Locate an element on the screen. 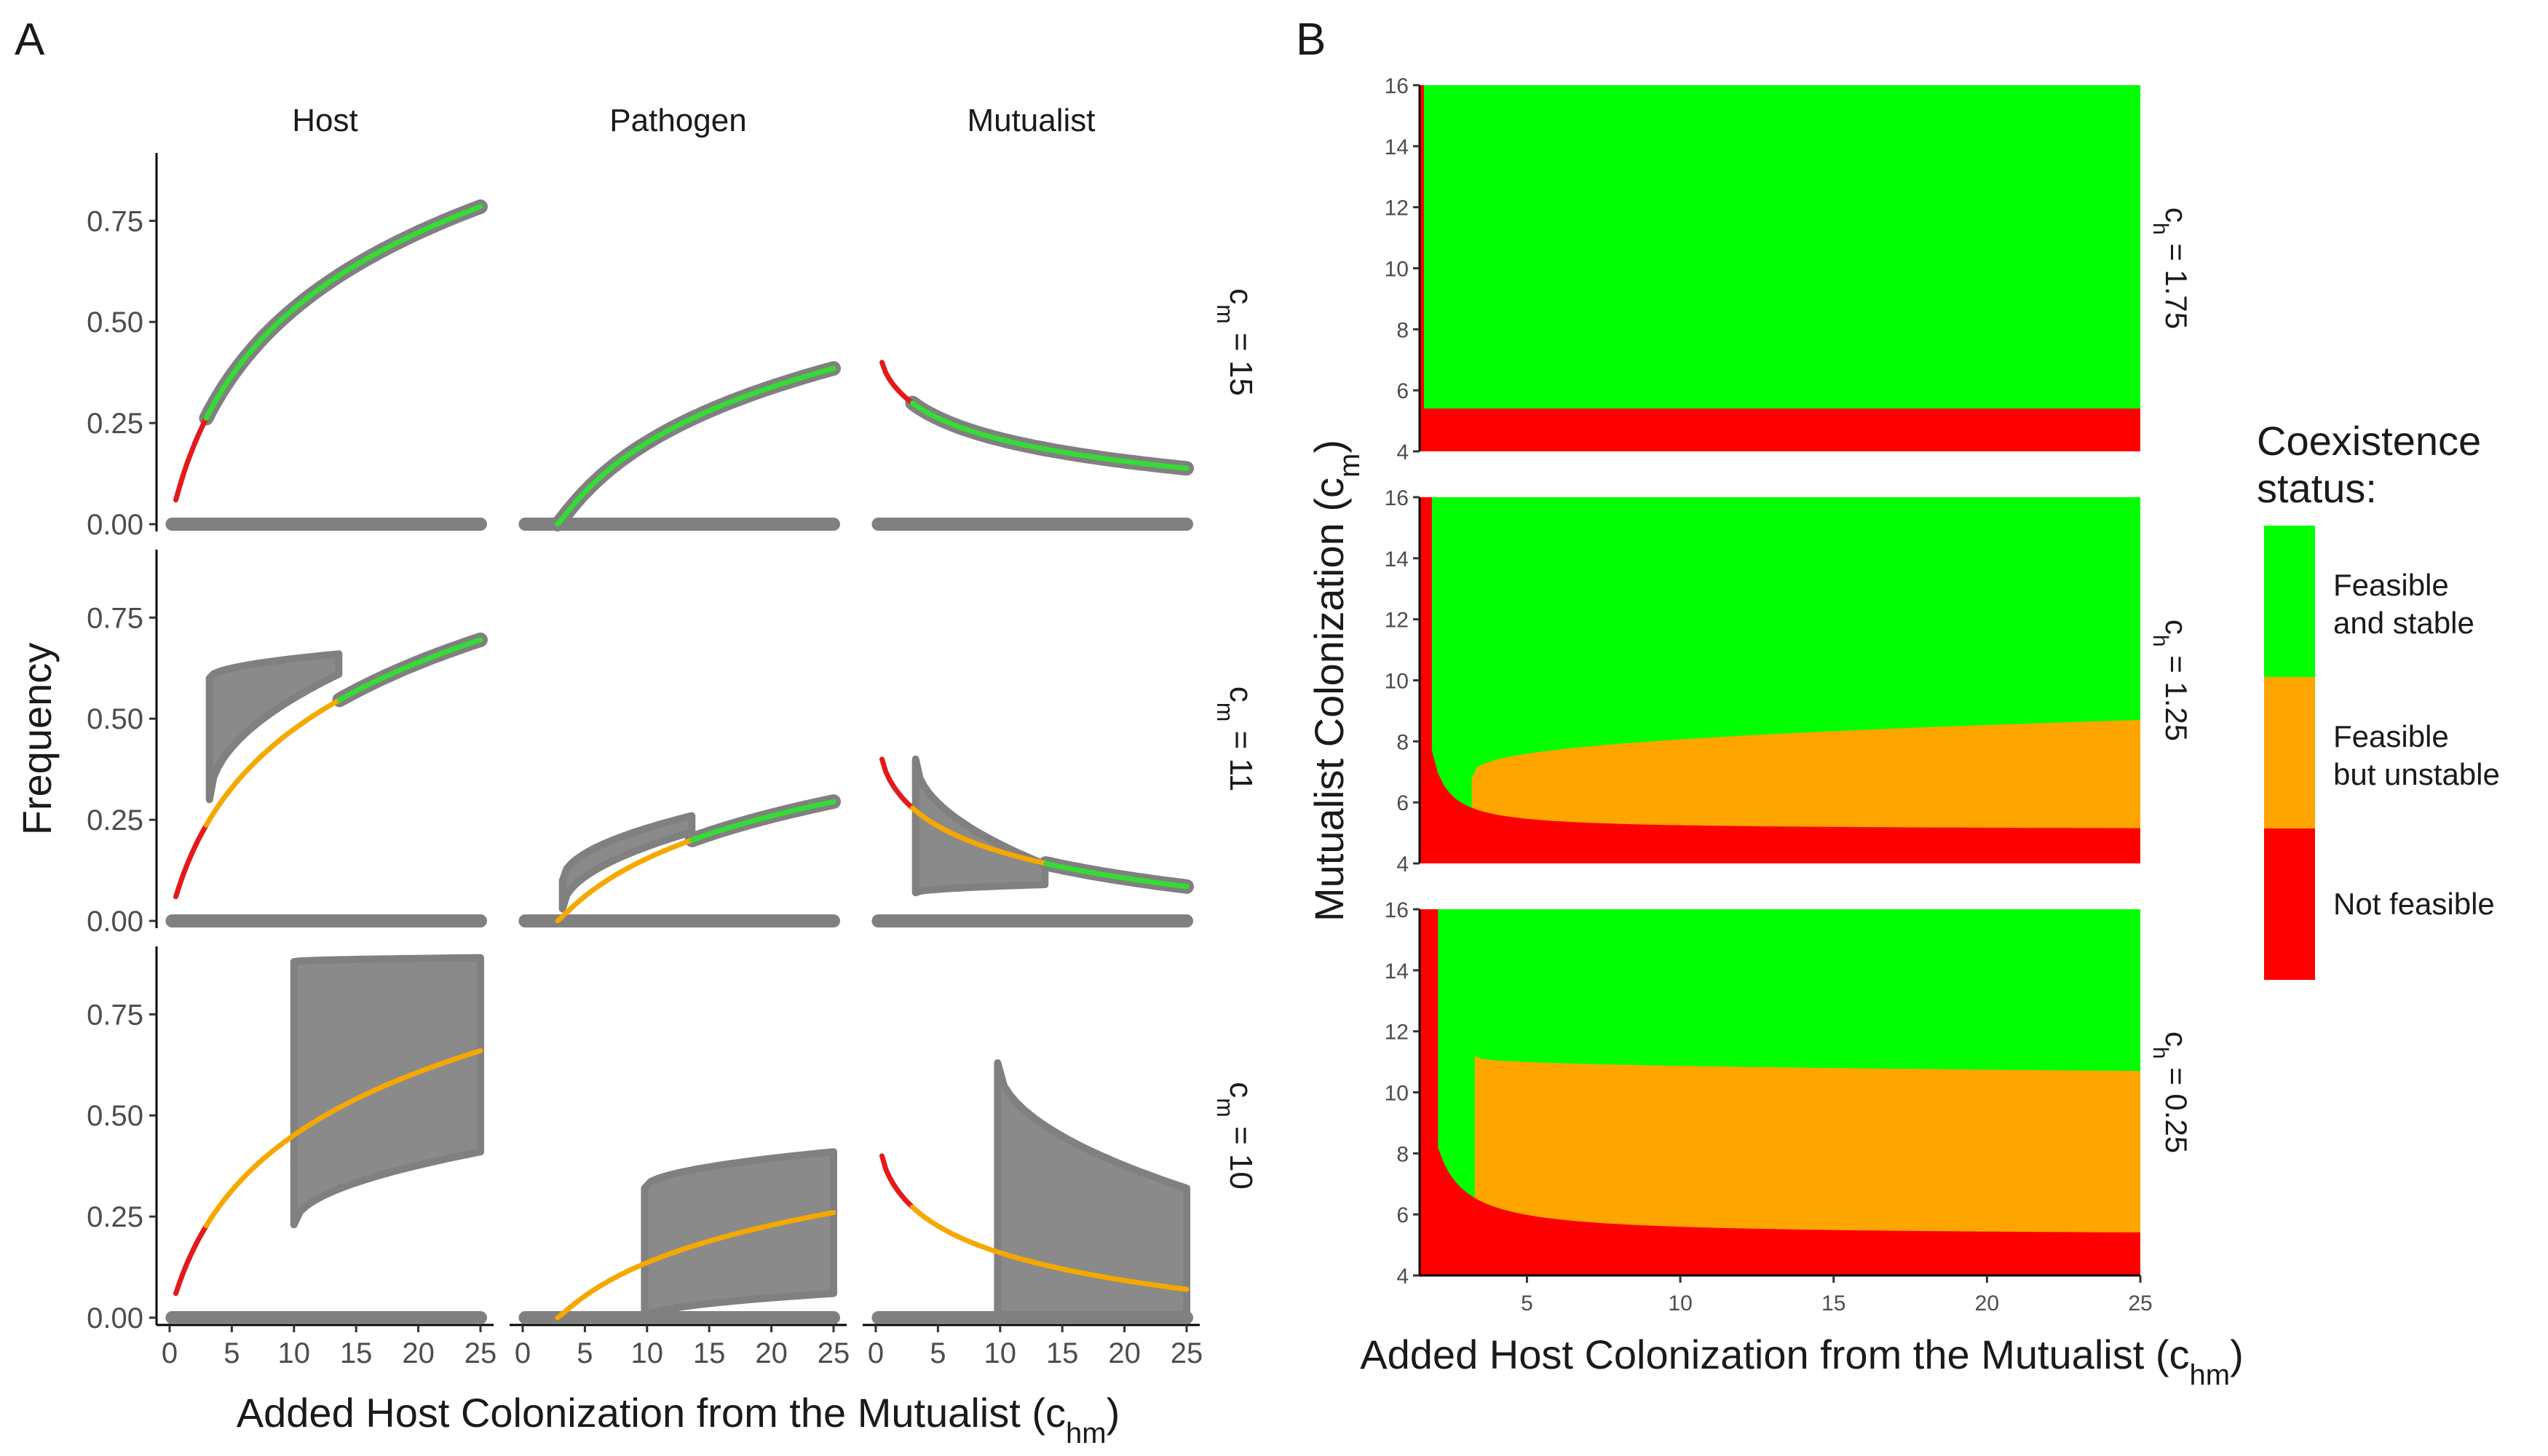 Image resolution: width=2548 pixels, height=1456 pixels. row-title: cm = 10 is located at coordinates (1235, 1136).